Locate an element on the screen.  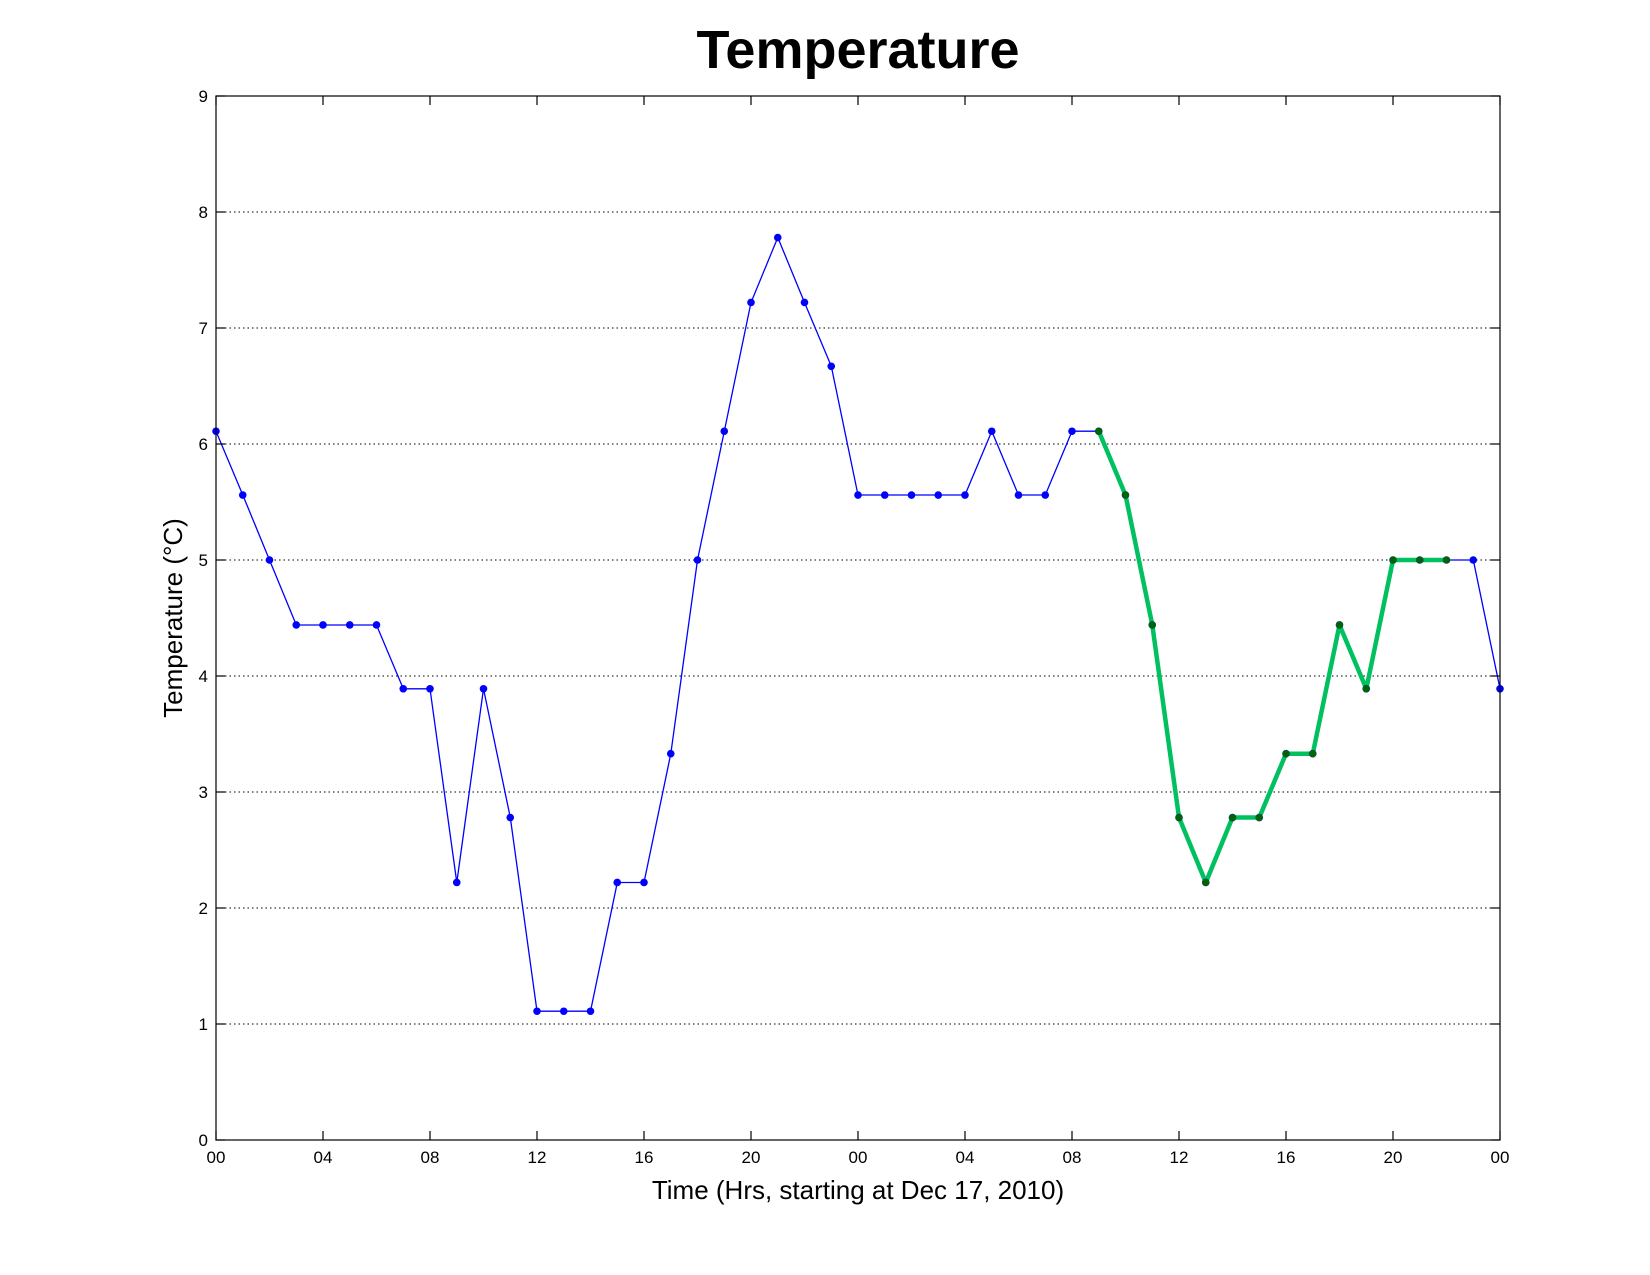
y-tick-label: 7 is located at coordinates (203, 328).